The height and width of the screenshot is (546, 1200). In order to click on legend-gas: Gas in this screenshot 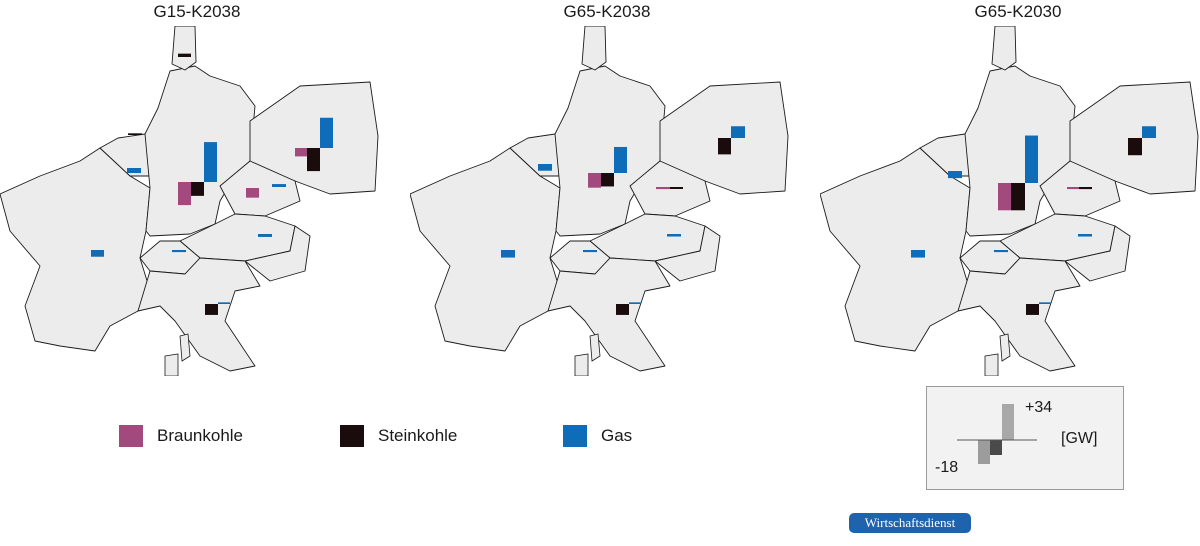, I will do `click(597, 436)`.